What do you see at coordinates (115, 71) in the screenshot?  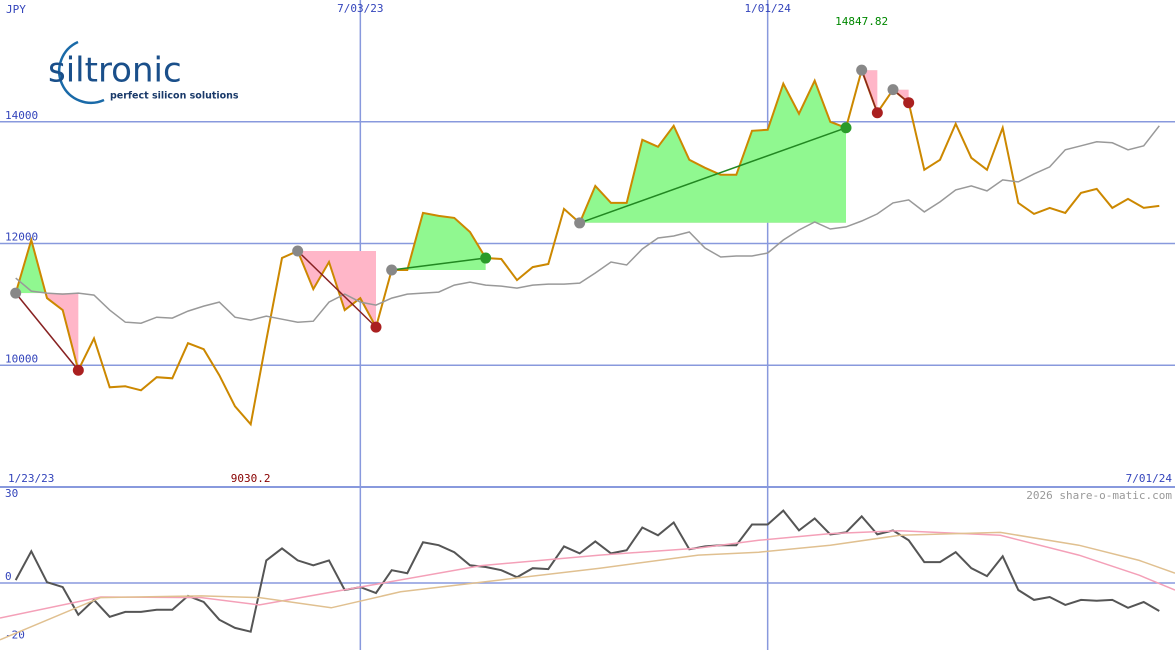 I see `logo-name: siltronic` at bounding box center [115, 71].